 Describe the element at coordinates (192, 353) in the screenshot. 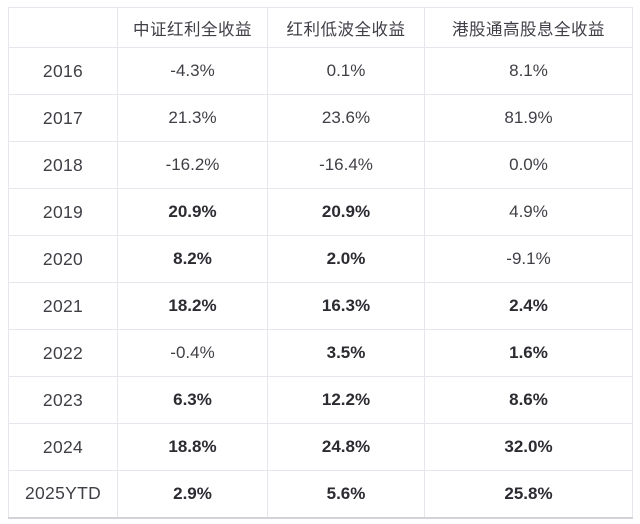

I see `return-value-cell: -0.4%` at that location.